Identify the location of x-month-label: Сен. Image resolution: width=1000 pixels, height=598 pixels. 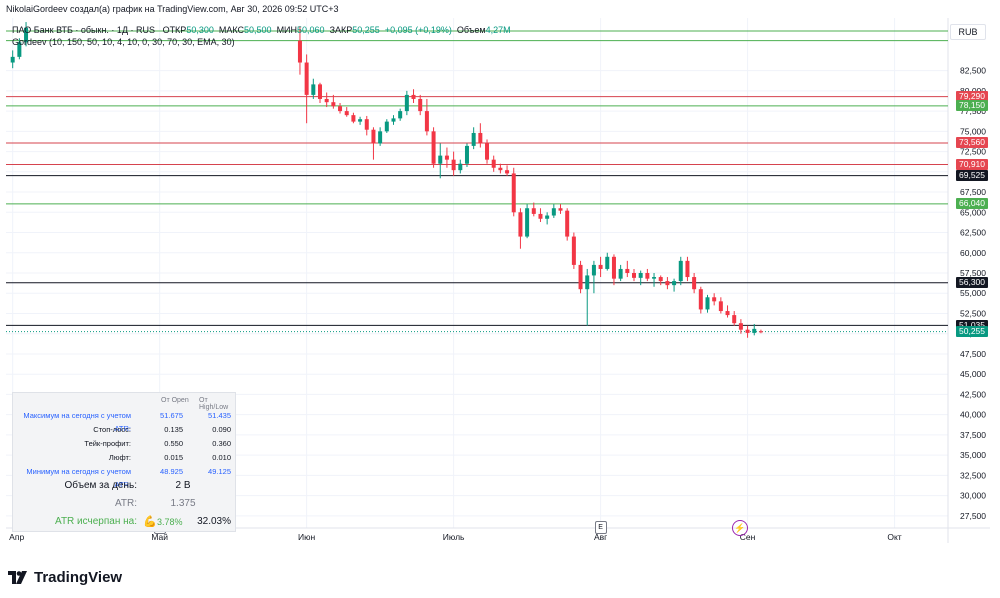
(748, 537).